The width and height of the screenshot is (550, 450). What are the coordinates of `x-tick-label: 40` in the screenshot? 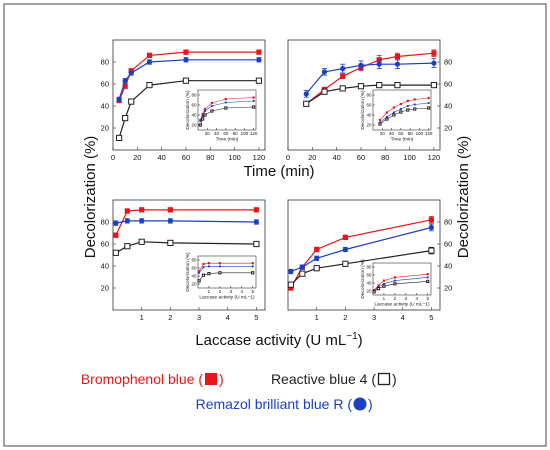 It's located at (217, 133).